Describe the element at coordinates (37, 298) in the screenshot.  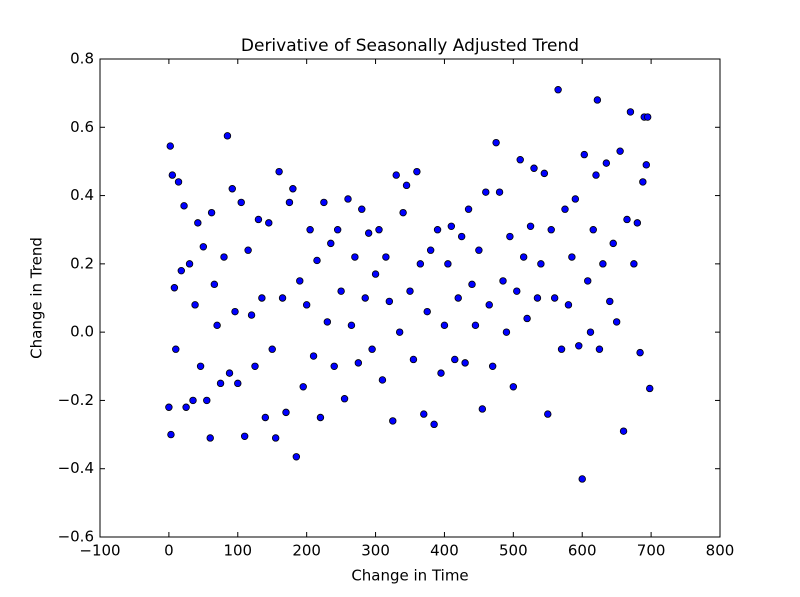
I see `y-axis-label: Change in Trend` at that location.